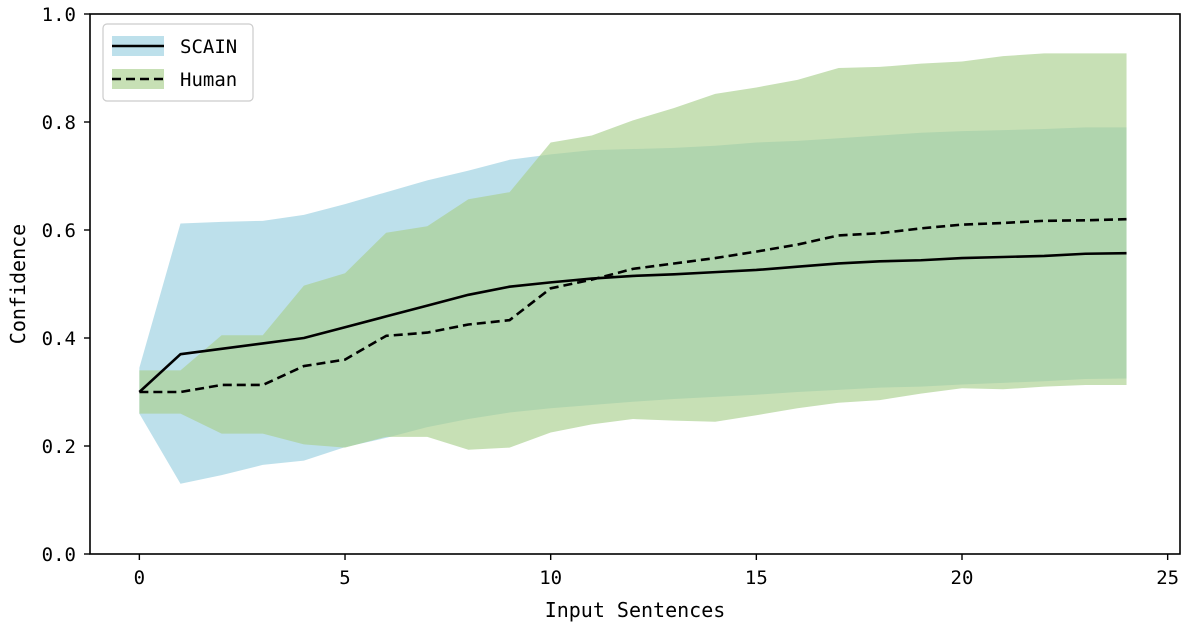 Image resolution: width=1188 pixels, height=624 pixels. I want to click on x-tick-label: 25, so click(1167, 578).